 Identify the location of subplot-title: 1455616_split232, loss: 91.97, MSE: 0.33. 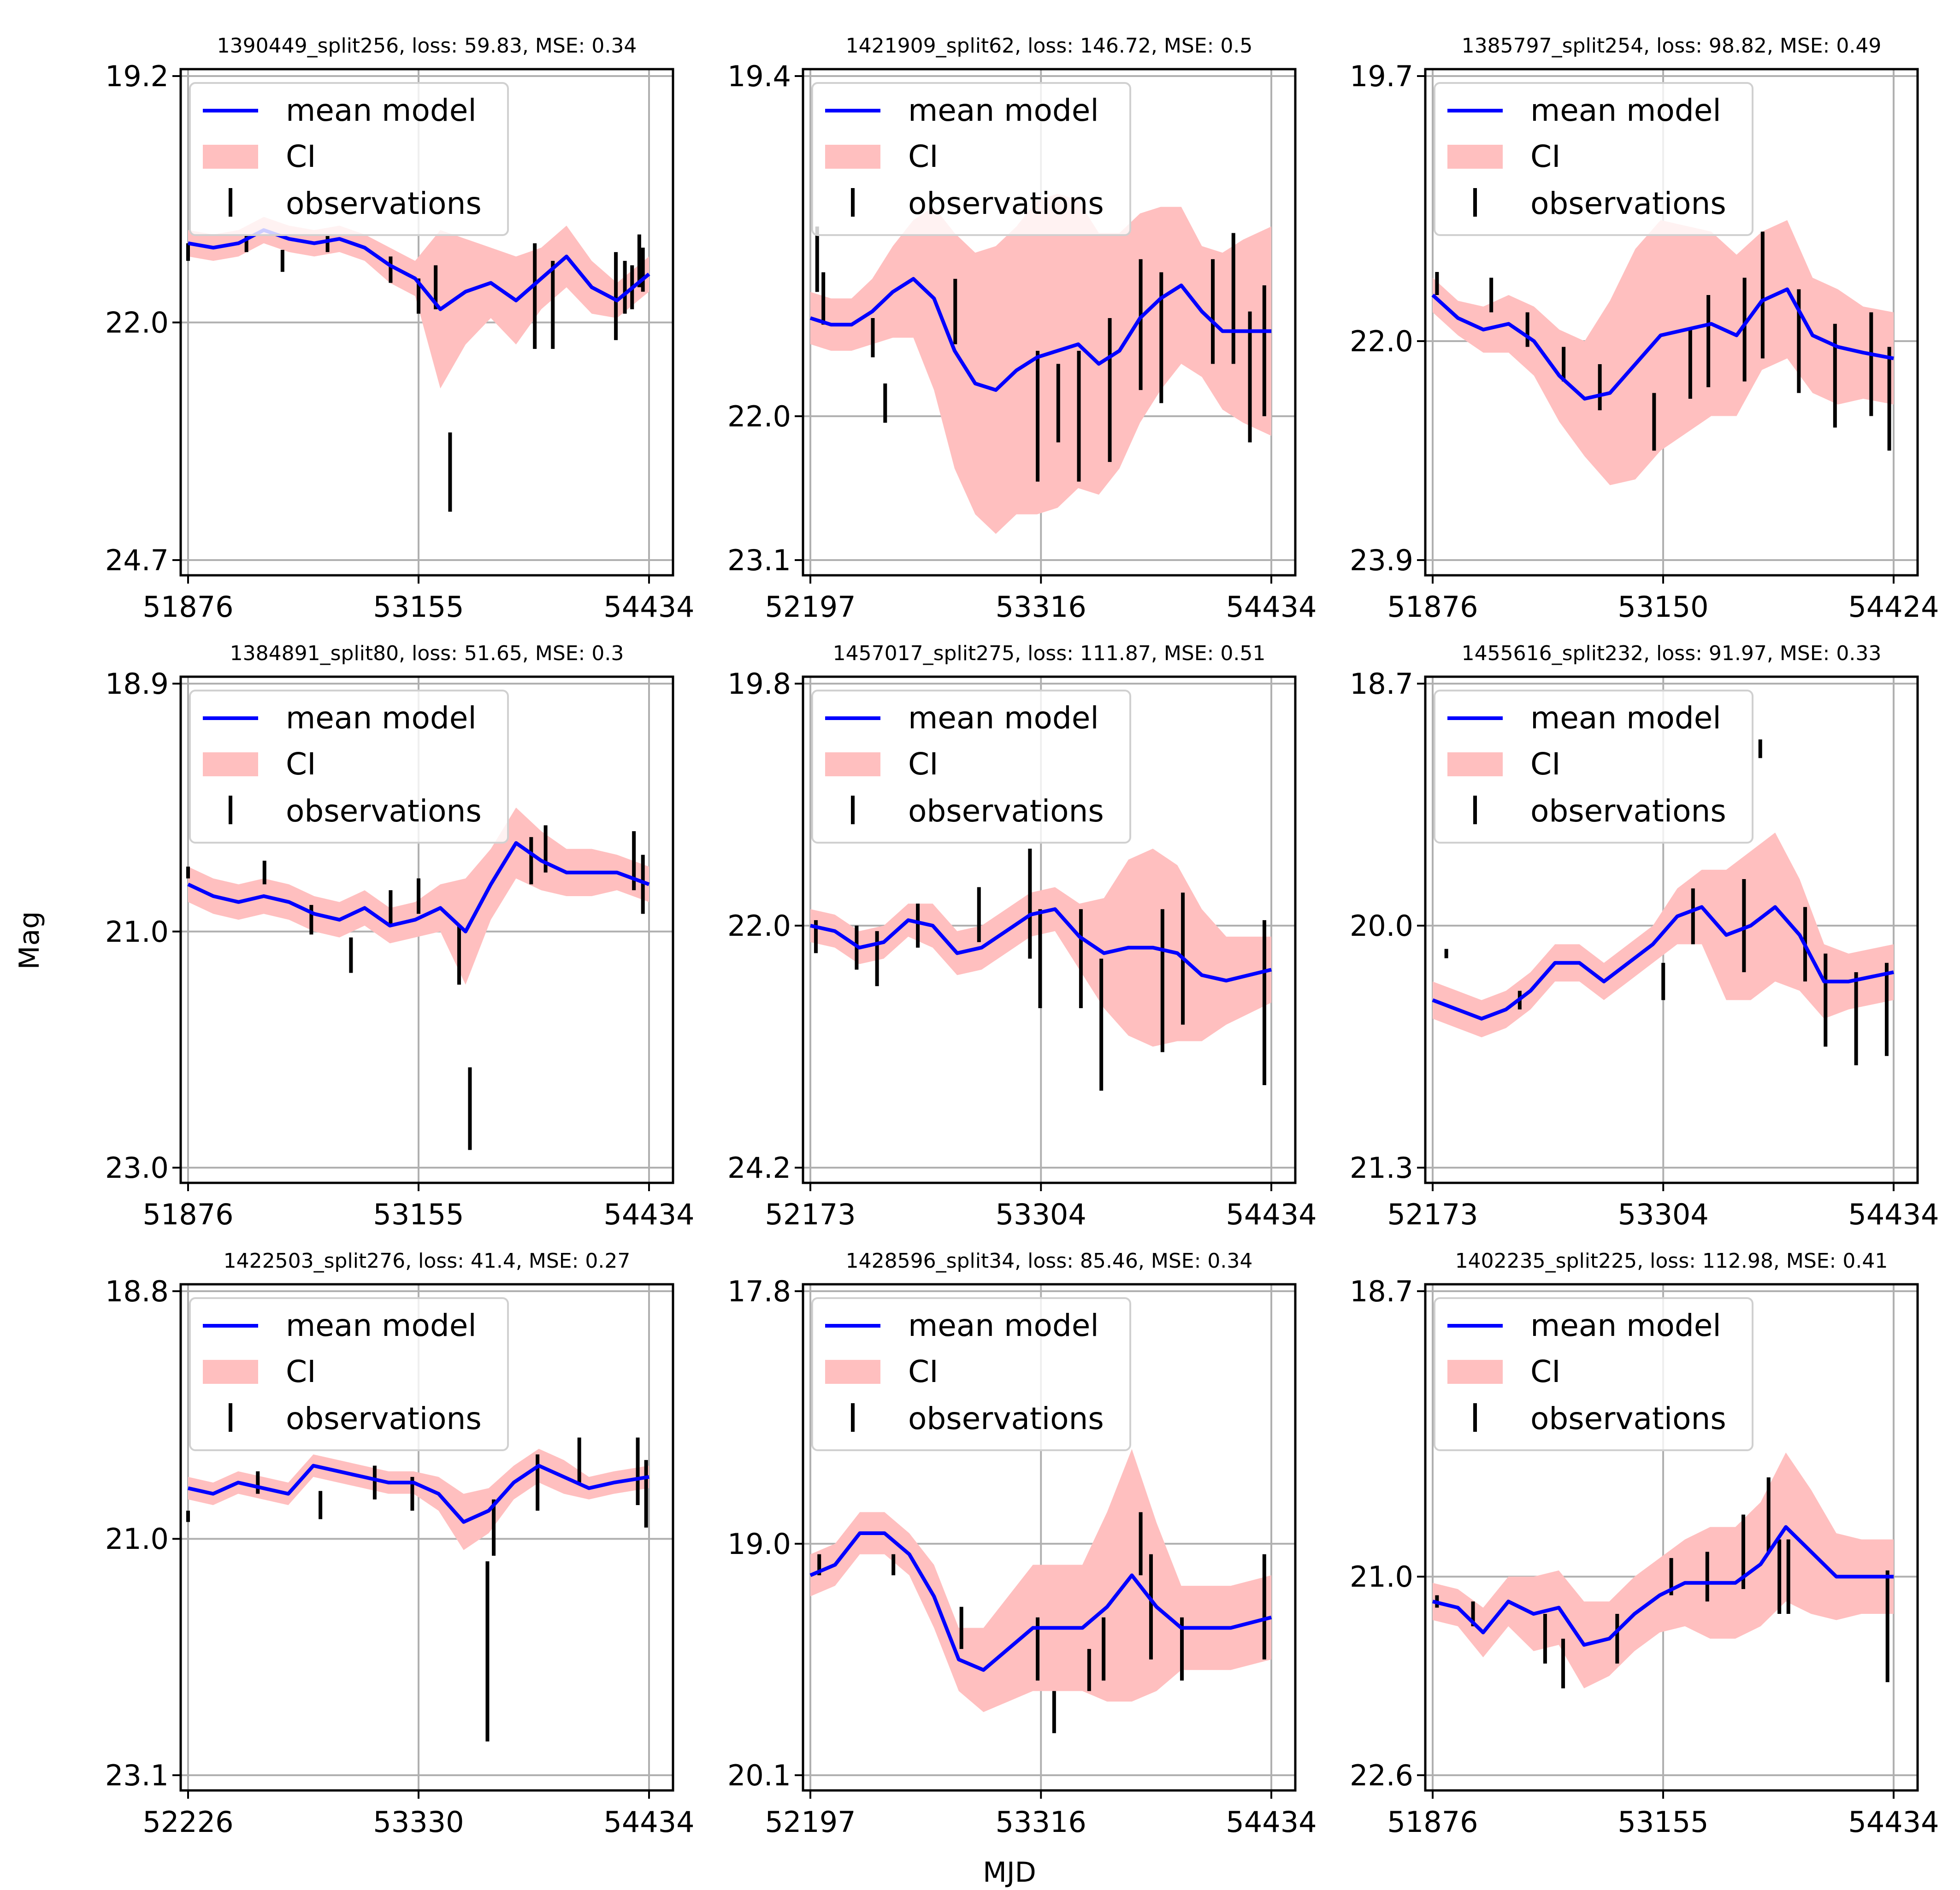
(1672, 653).